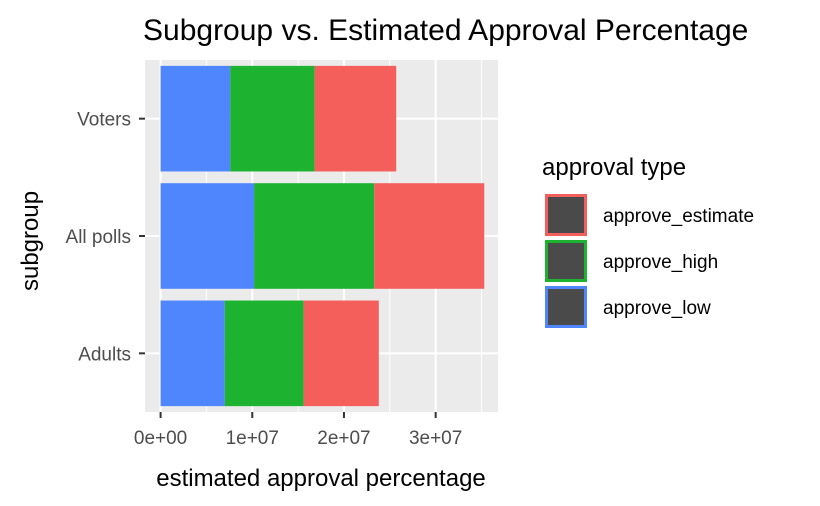 This screenshot has width=820, height=506. Describe the element at coordinates (566, 215) in the screenshot. I see `legend-key-approve-estimate` at that location.